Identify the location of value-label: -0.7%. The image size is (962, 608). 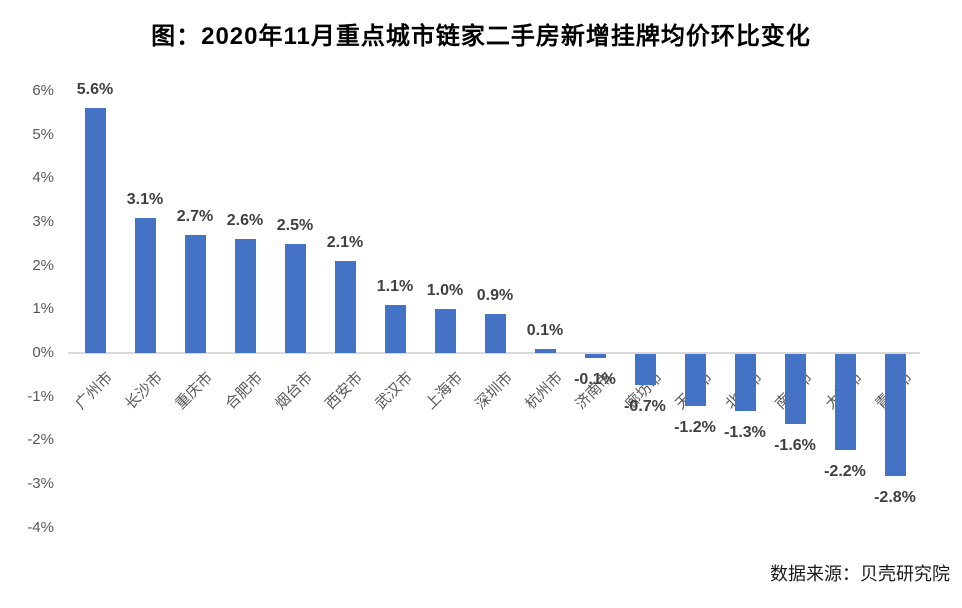
(645, 406).